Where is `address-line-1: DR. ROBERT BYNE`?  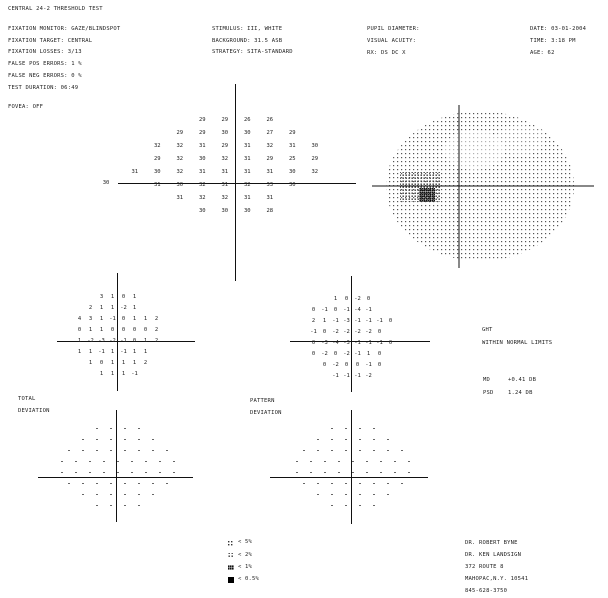
address-line-1: DR. ROBERT BYNE is located at coordinates (491, 543).